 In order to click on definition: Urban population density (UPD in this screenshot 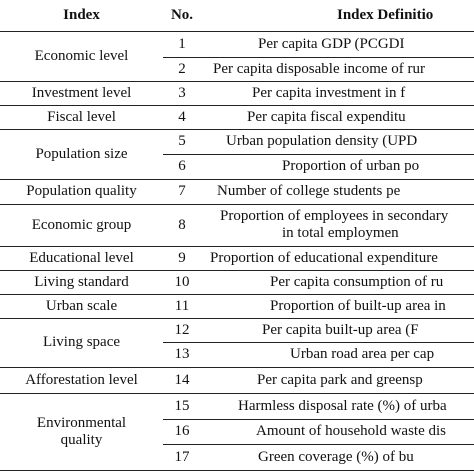, I will do `click(322, 141)`.